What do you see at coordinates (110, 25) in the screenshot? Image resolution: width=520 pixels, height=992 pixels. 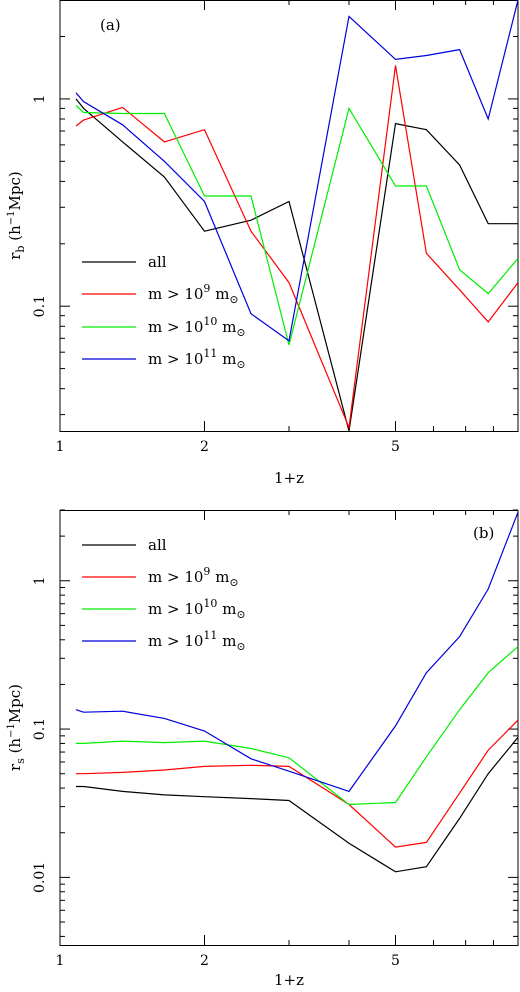 I see `panel-label: (a)` at bounding box center [110, 25].